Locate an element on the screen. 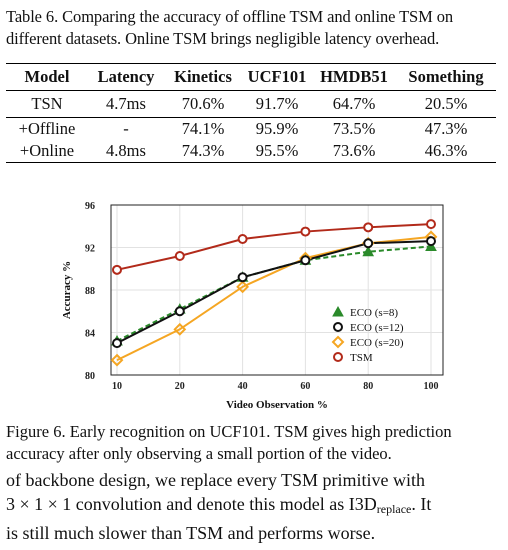 Image resolution: width=508 pixels, height=550 pixels. x-tick-label: 80 is located at coordinates (368, 386).